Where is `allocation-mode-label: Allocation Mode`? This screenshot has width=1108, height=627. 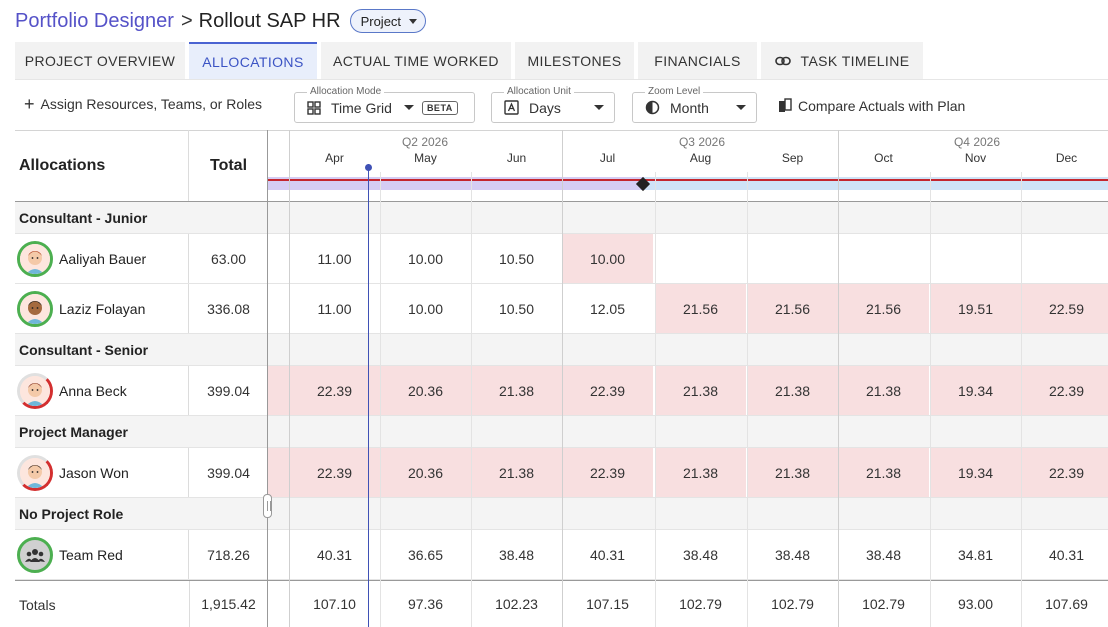
allocation-mode-label: Allocation Mode is located at coordinates (346, 91).